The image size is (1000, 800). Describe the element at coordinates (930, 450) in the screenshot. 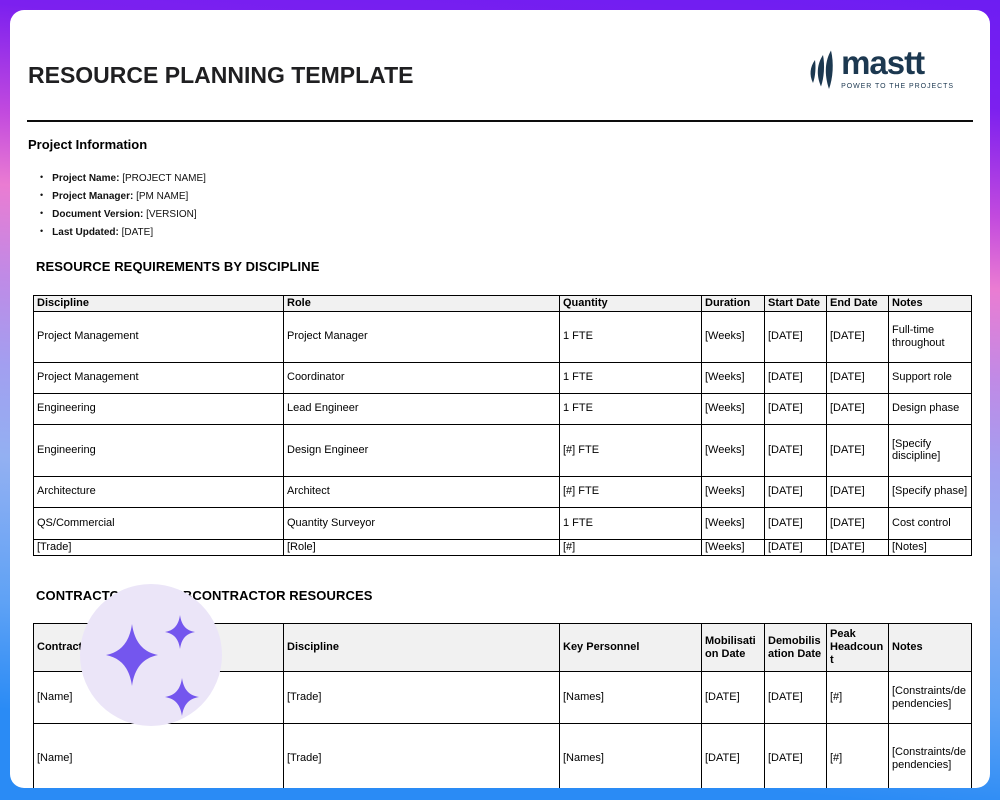

I see `cell: [Specify discipline]` at that location.